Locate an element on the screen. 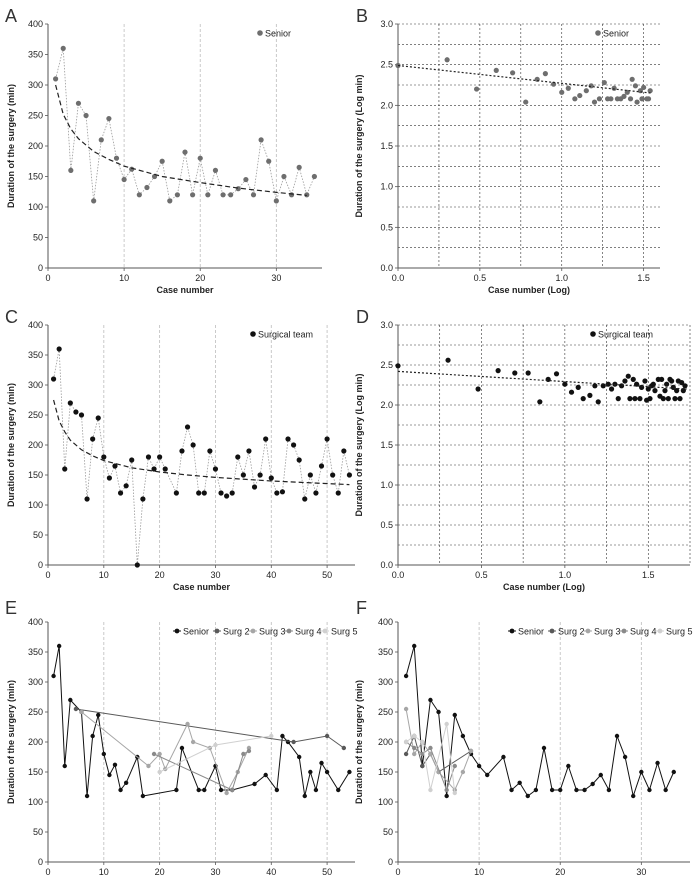 The image size is (695, 878). x-tick-label: 0.5 is located at coordinates (480, 278).